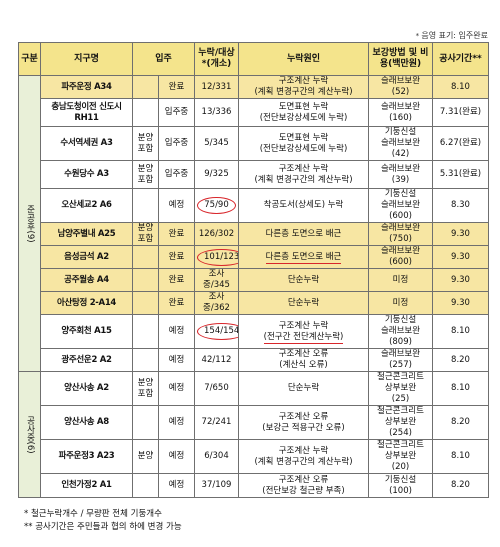 This screenshot has height=547, width=500. What do you see at coordinates (400, 467) in the screenshot?
I see `method-line: (20)` at bounding box center [400, 467].